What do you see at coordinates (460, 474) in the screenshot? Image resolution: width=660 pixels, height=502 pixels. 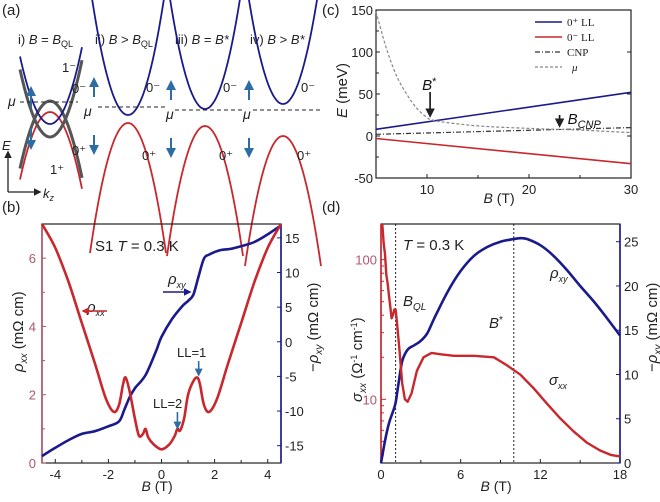 I see `x-tick-label: 6` at bounding box center [460, 474].